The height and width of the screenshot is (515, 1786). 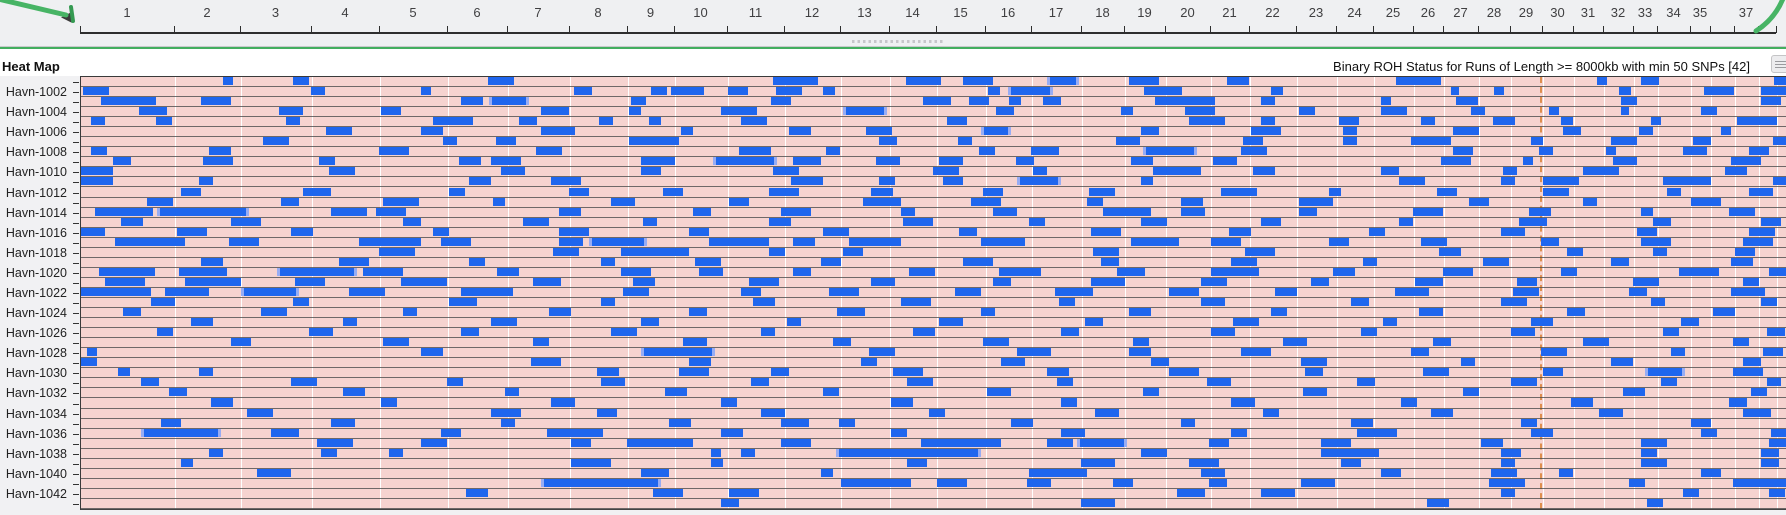 What do you see at coordinates (36, 212) in the screenshot?
I see `sample-label: Havn-1014` at bounding box center [36, 212].